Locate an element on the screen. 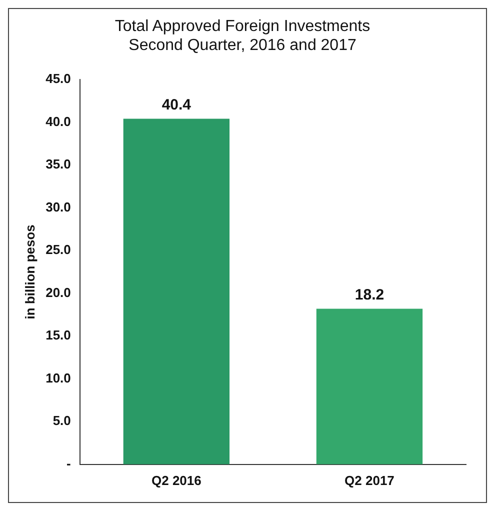  x-tick-label: Q2 2016 is located at coordinates (176, 480).